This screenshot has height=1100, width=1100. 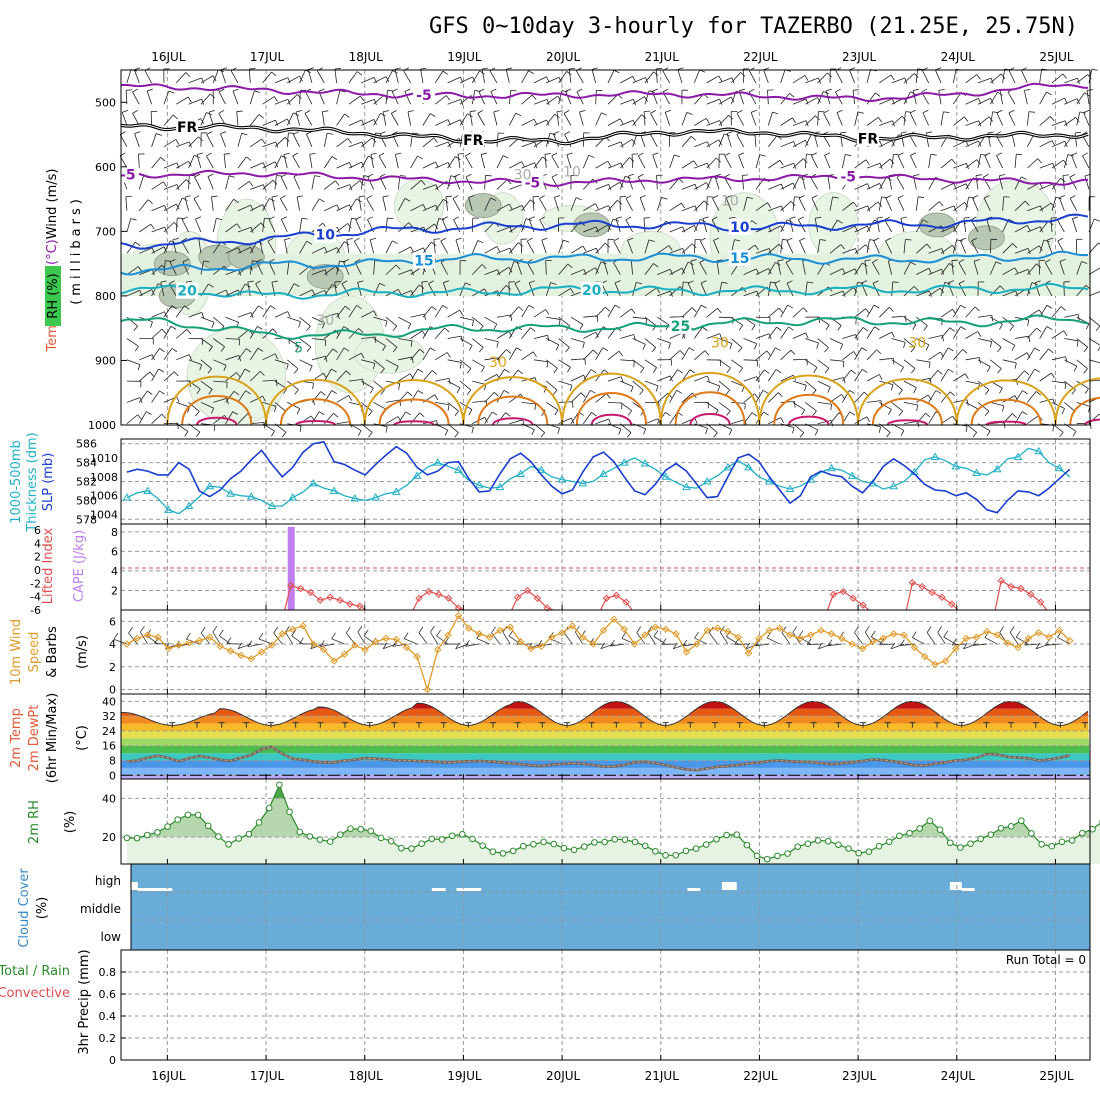 What do you see at coordinates (424, 96) in the screenshot?
I see `contour-label: -5` at bounding box center [424, 96].